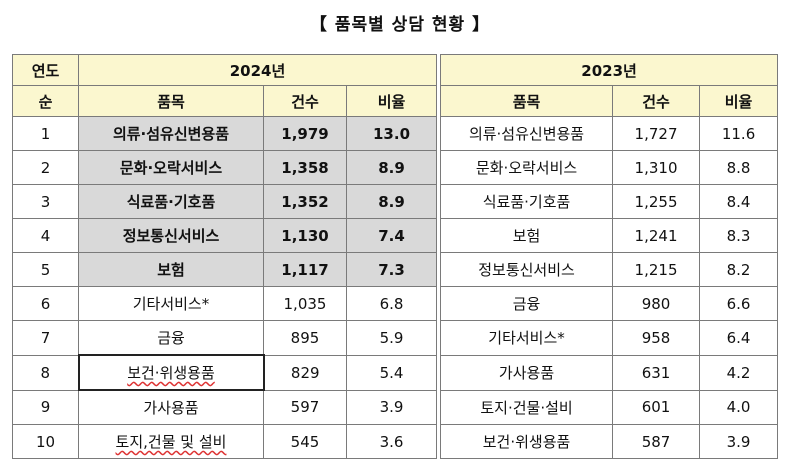  What do you see at coordinates (739, 407) in the screenshot?
I see `ratio-2023-cell: 4.0` at bounding box center [739, 407].